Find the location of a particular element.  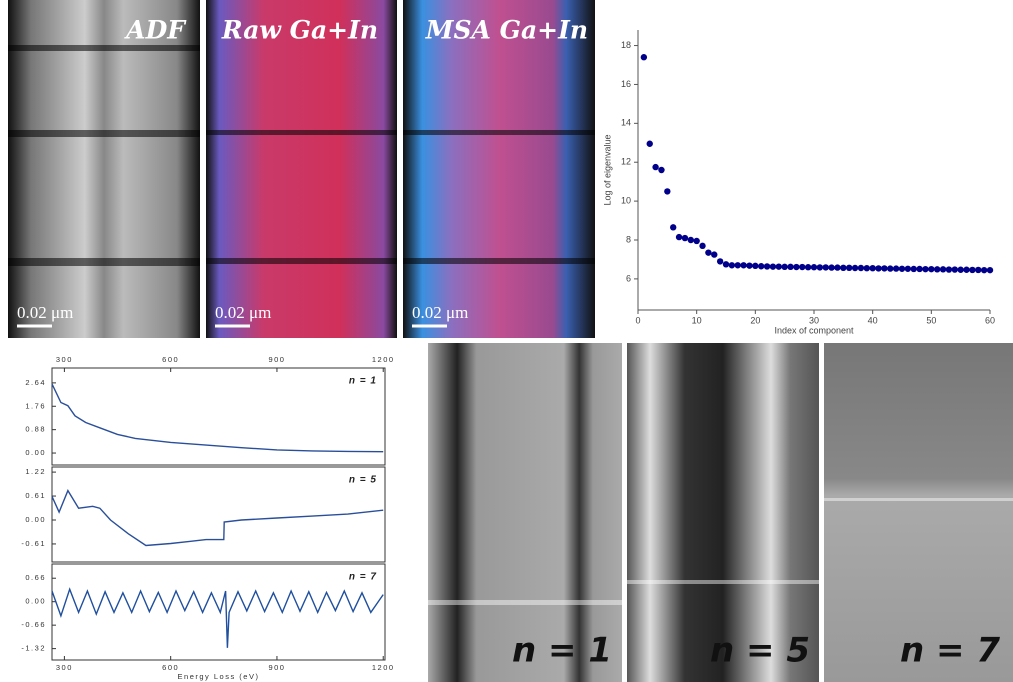

x-tick-label: 0 is located at coordinates (637, 320).